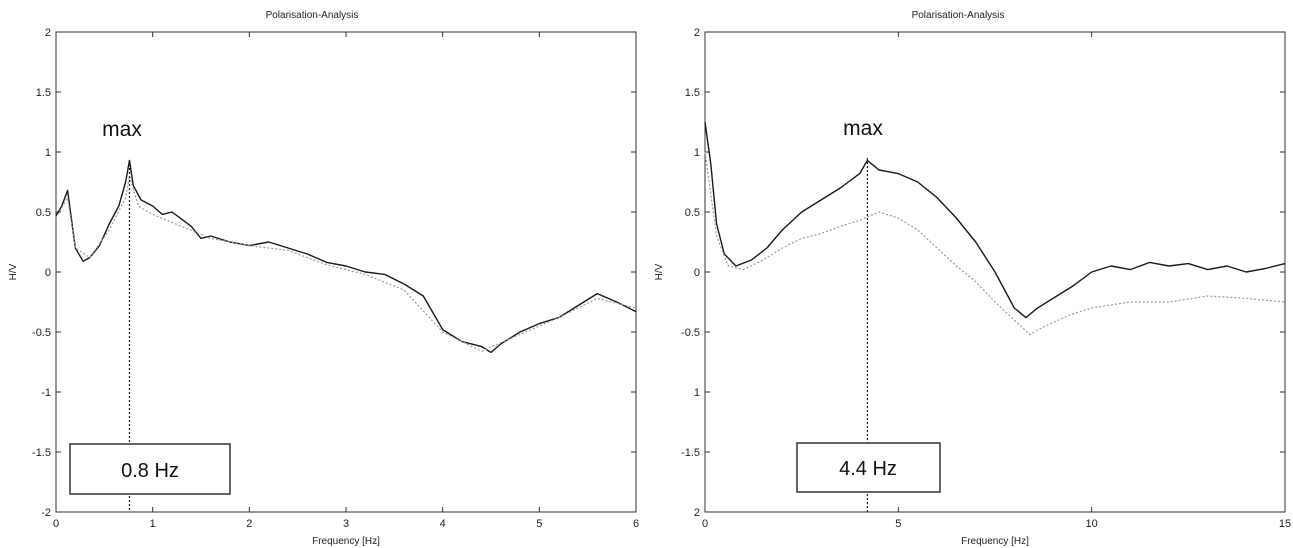  Describe the element at coordinates (249, 524) in the screenshot. I see `x-tick-label: 2` at that location.